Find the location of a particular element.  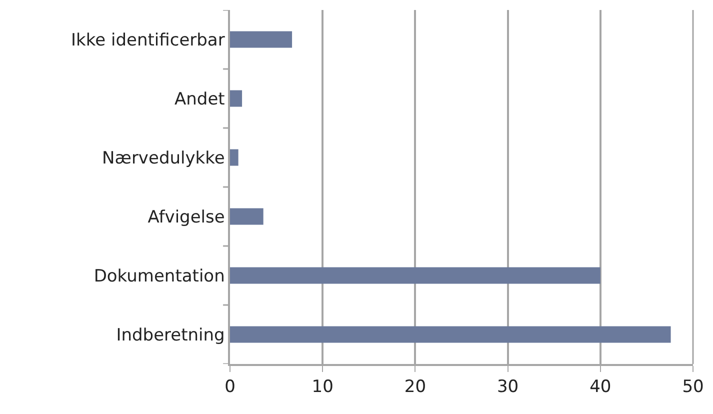

x-tick-label: 0 is located at coordinates (230, 387).